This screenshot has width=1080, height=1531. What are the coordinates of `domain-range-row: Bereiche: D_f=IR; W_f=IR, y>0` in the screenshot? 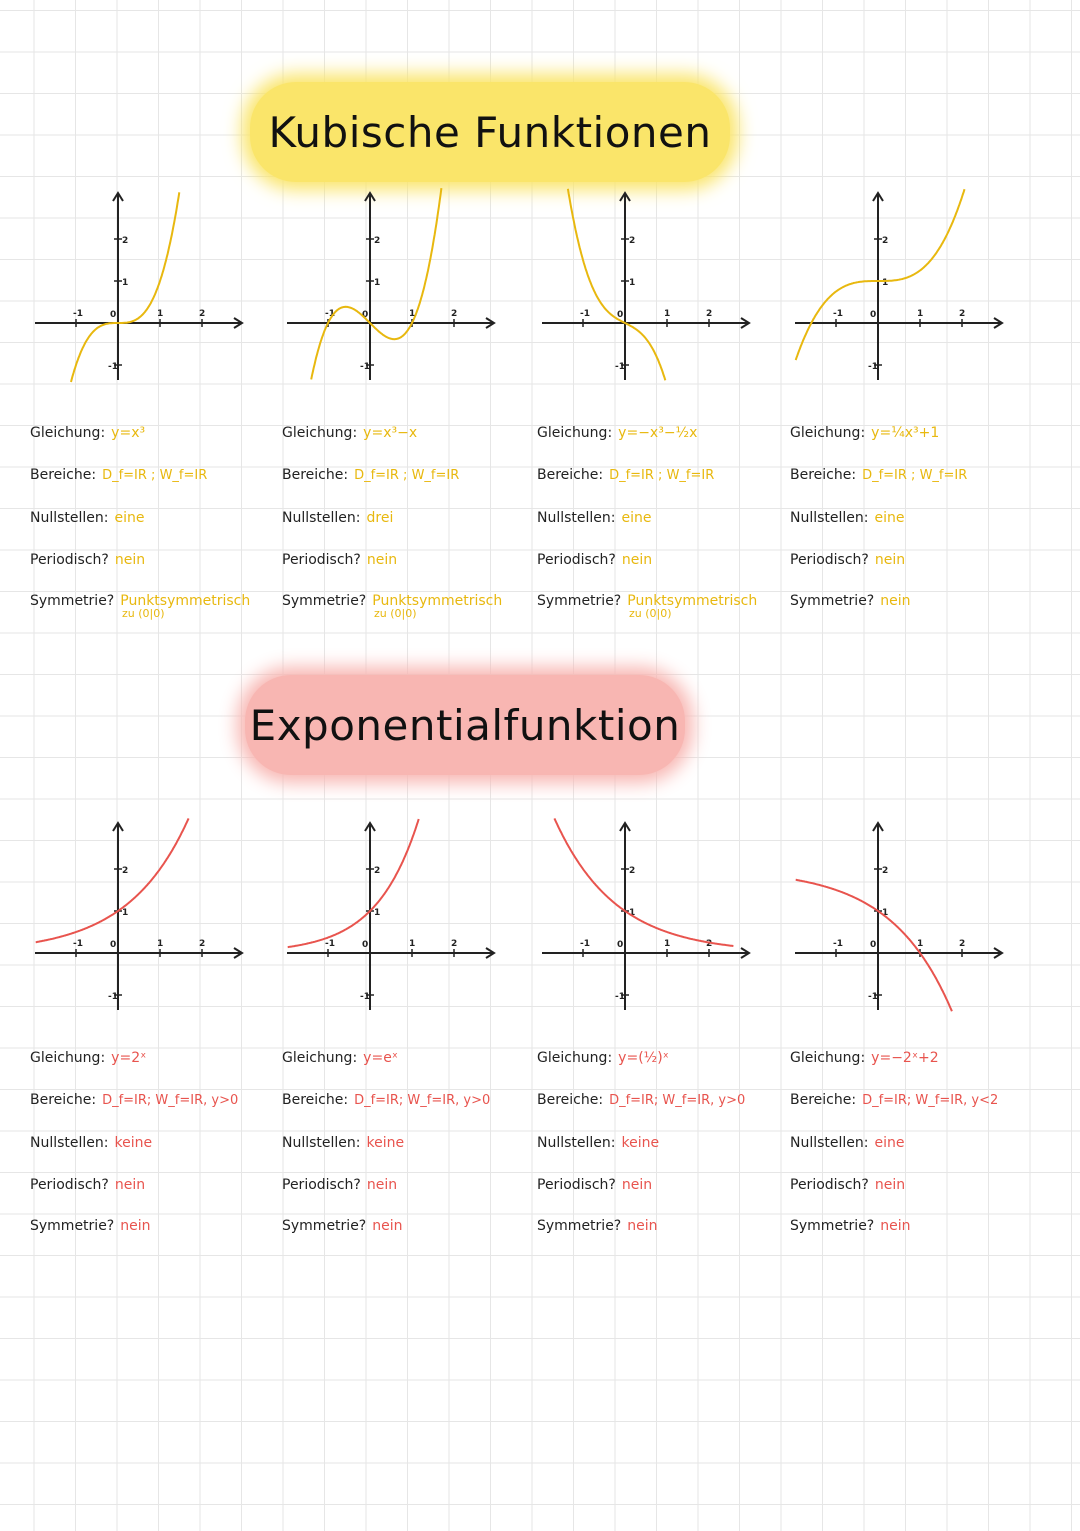 It's located at (641, 1100).